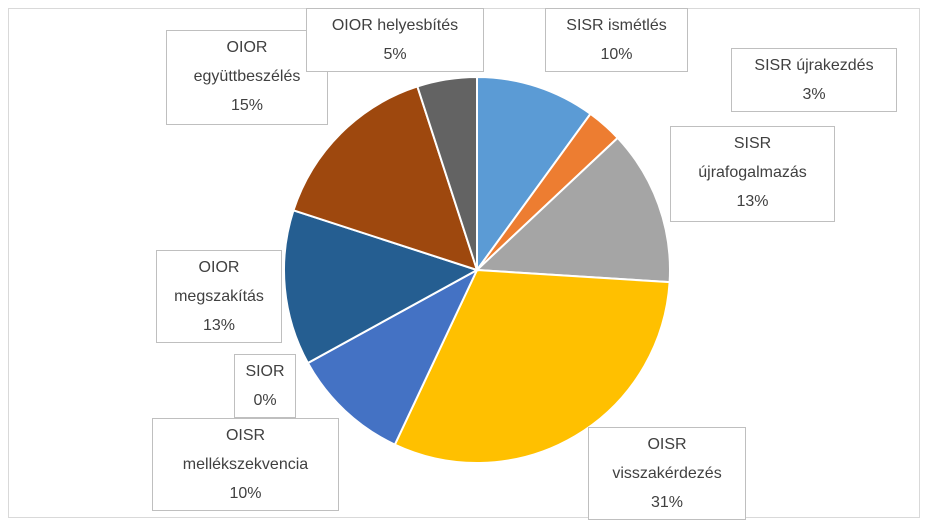  I want to click on data-label: OISR visszakérdezés 31%, so click(667, 473).